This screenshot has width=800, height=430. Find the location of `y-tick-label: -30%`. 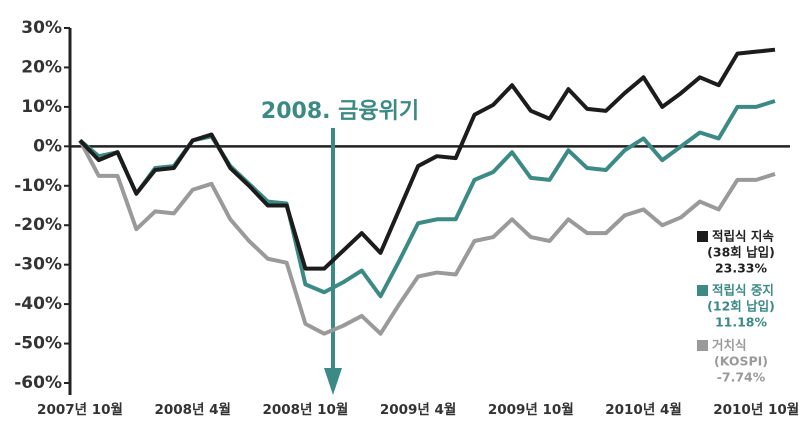

y-tick-label: -30% is located at coordinates (38, 265).